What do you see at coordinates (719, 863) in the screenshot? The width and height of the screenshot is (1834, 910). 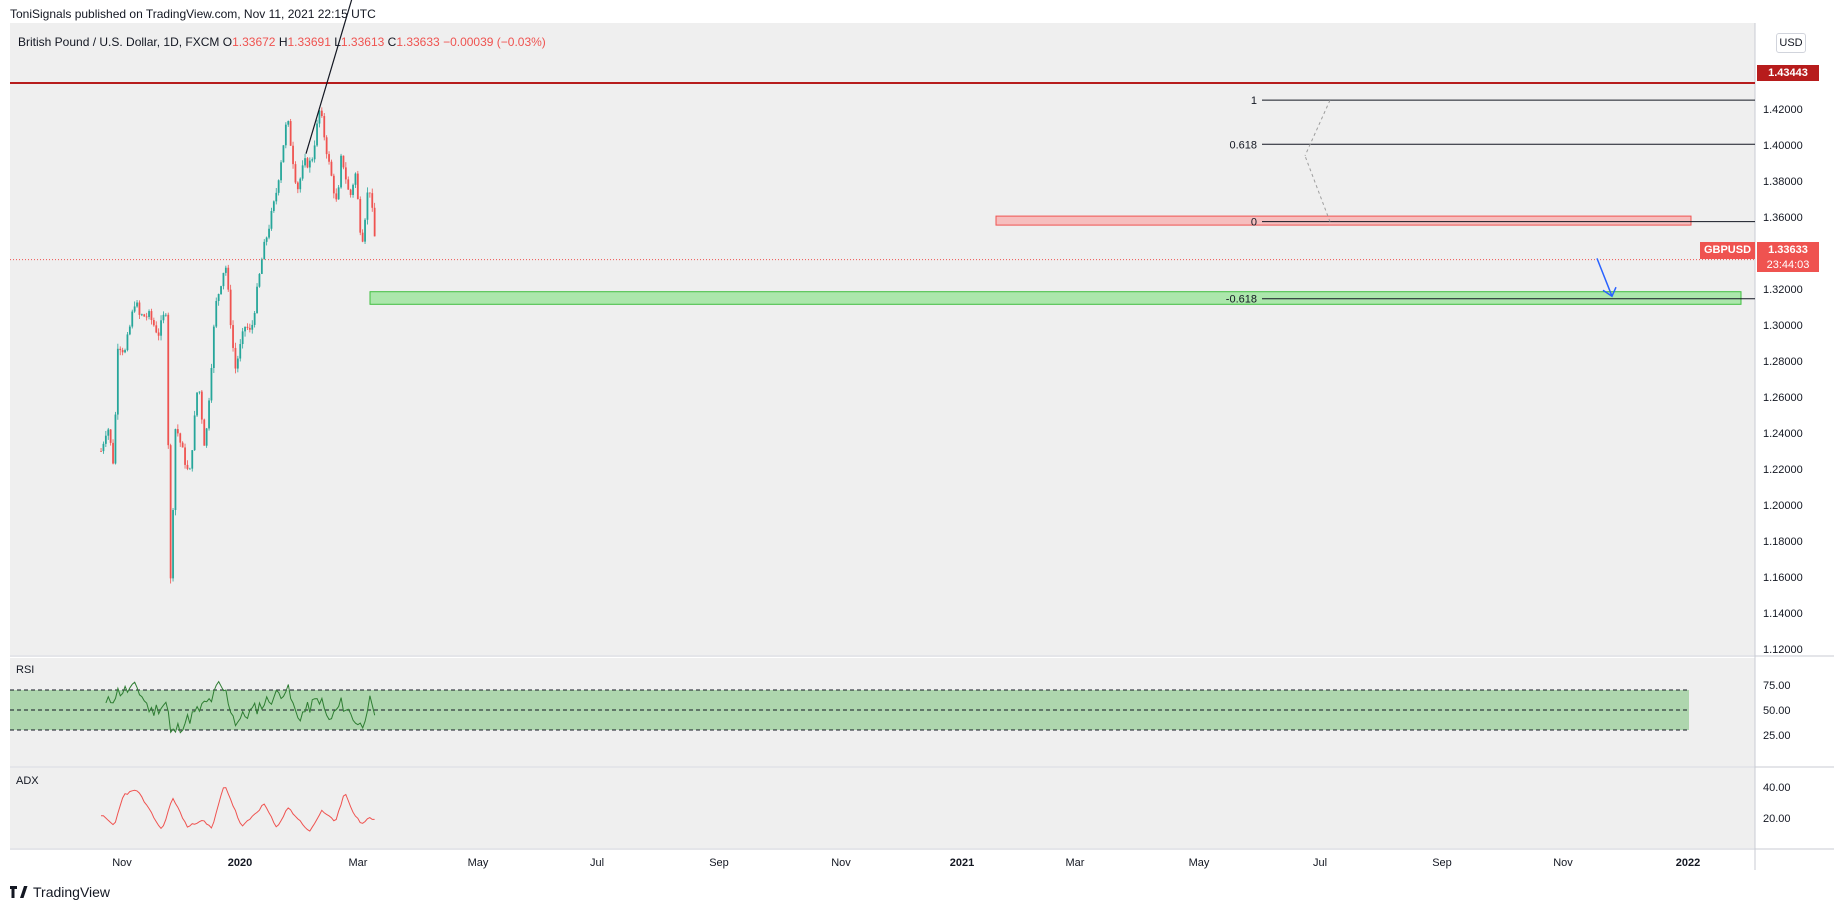 I see `time-axis-tick: Sep` at bounding box center [719, 863].